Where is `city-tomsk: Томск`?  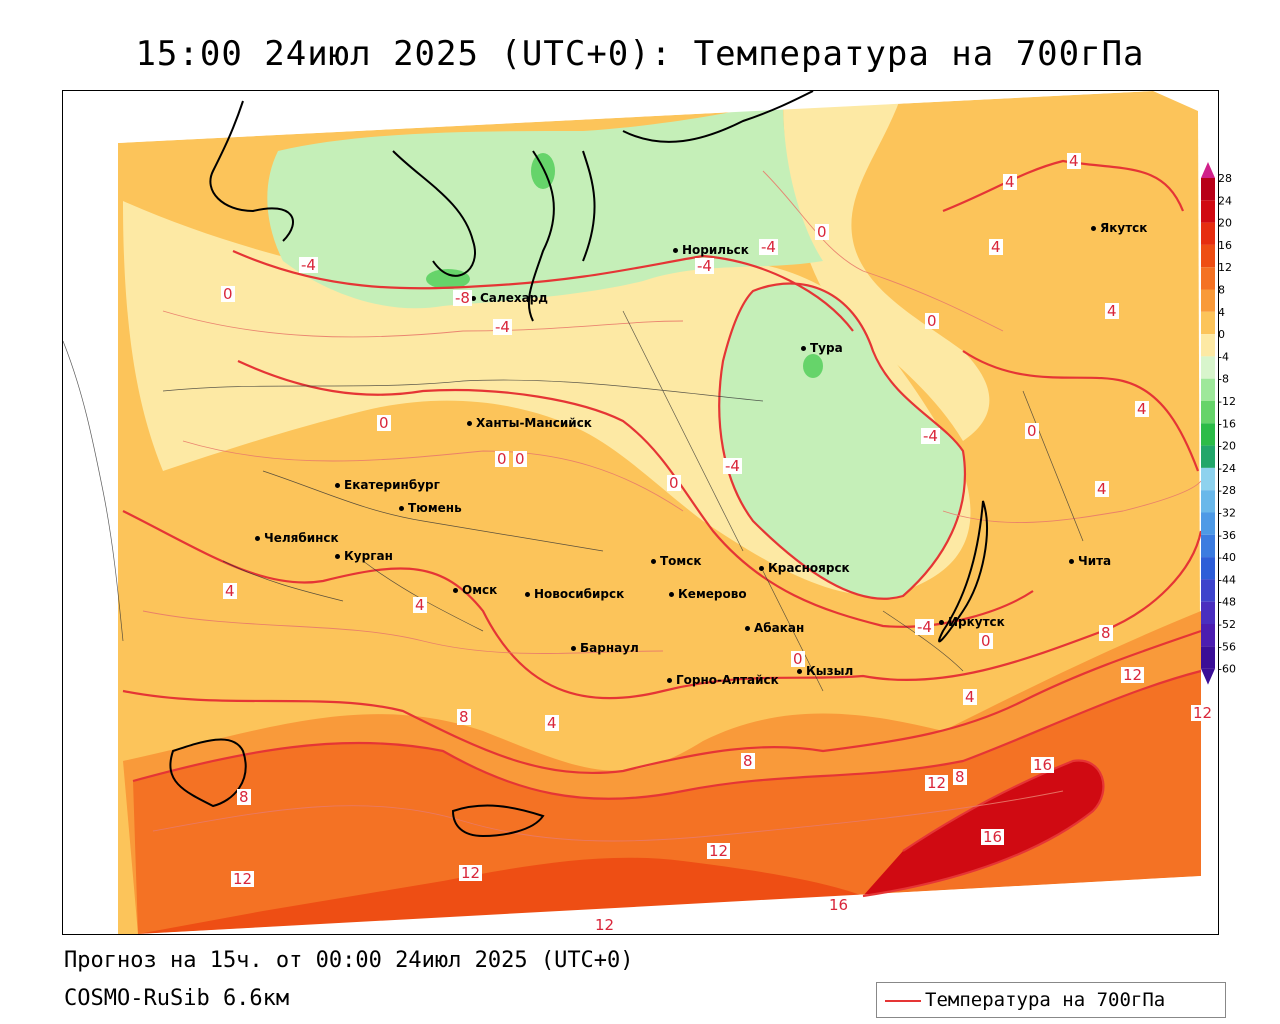 city-tomsk: Томск is located at coordinates (676, 561).